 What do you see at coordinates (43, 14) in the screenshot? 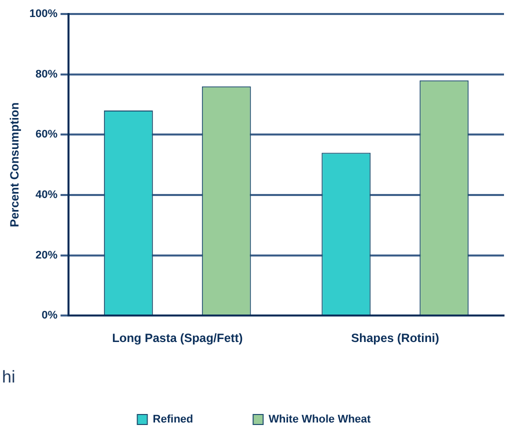
I see `y-tick-label: 100%` at bounding box center [43, 14].